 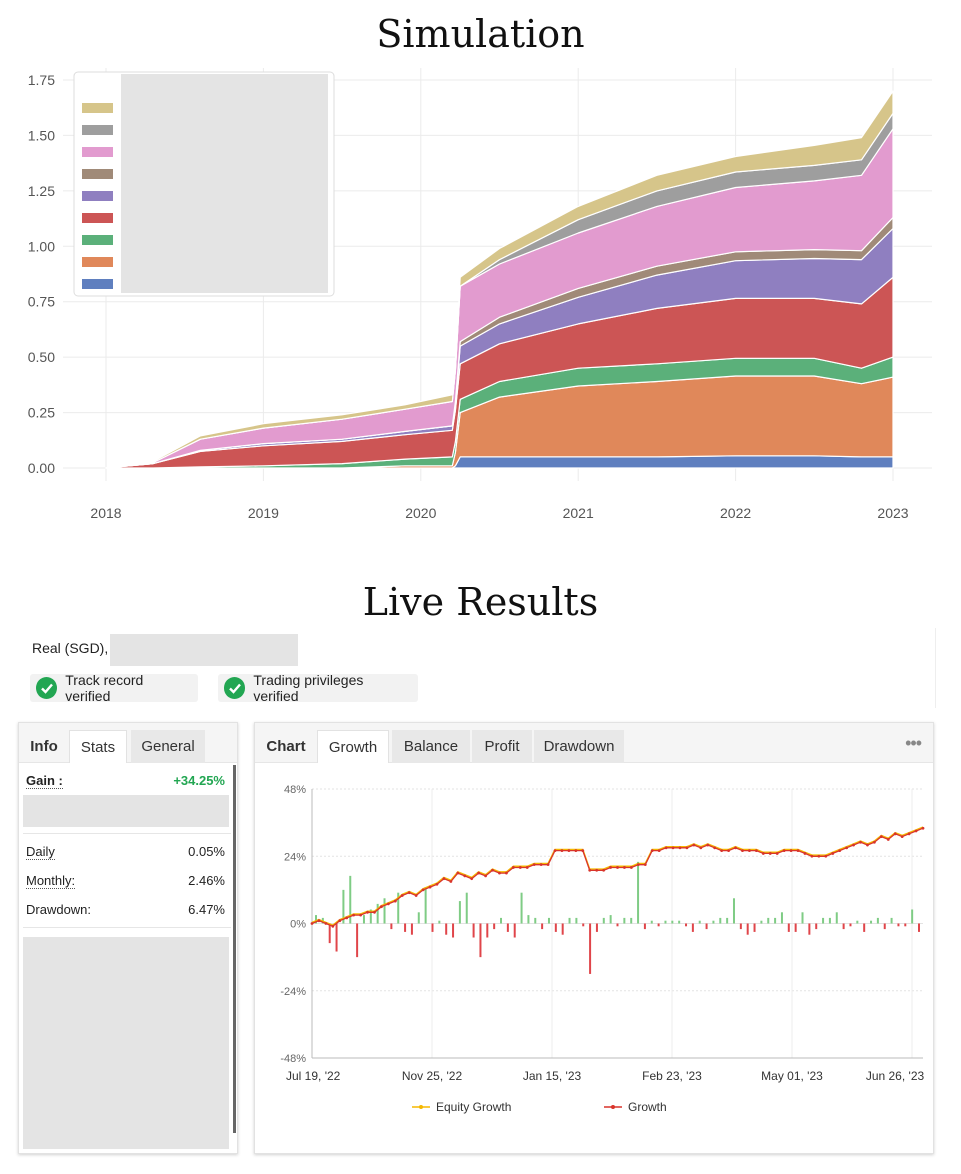 I want to click on legend-equity-marker, so click(x=421, y=1107).